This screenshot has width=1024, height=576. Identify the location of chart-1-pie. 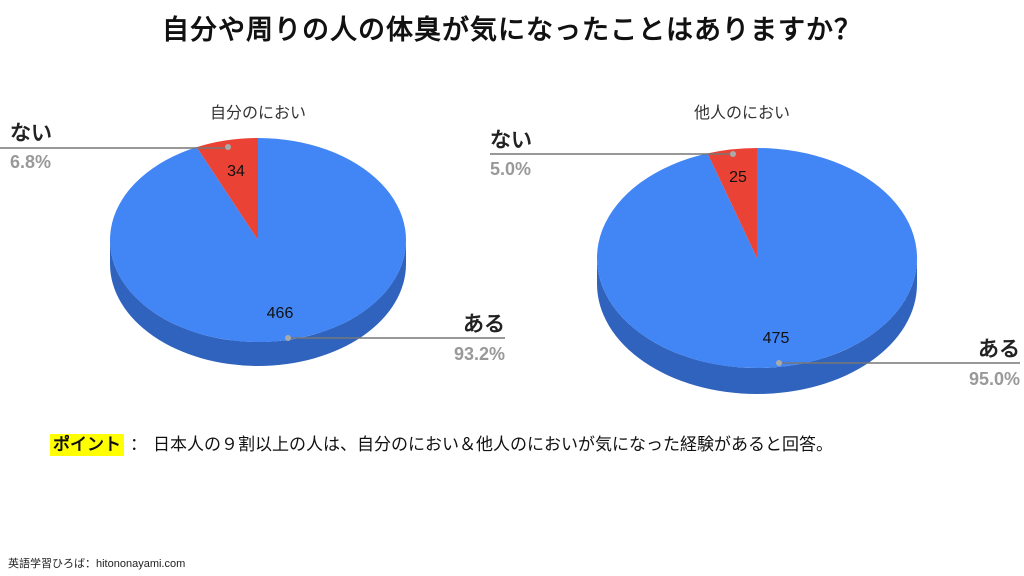
(257, 252).